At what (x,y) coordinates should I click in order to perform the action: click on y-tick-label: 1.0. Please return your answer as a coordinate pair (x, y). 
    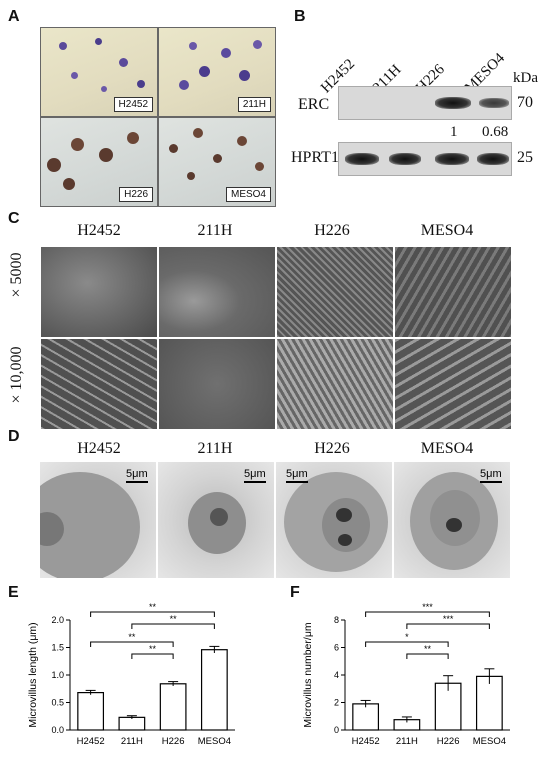
    Looking at the image, I should click on (57, 675).